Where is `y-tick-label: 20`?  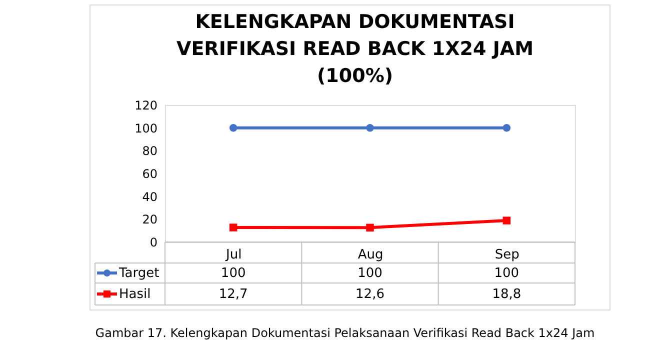
y-tick-label: 20 is located at coordinates (150, 219).